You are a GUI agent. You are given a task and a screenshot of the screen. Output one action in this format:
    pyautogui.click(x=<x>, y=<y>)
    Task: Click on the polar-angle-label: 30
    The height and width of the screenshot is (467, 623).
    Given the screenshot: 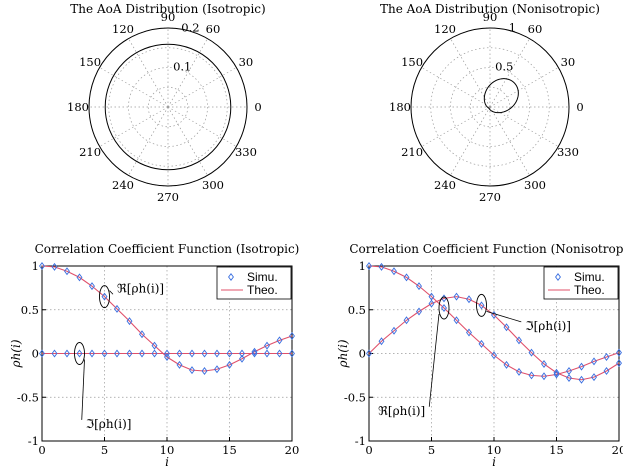 What is the action you would take?
    pyautogui.click(x=246, y=62)
    